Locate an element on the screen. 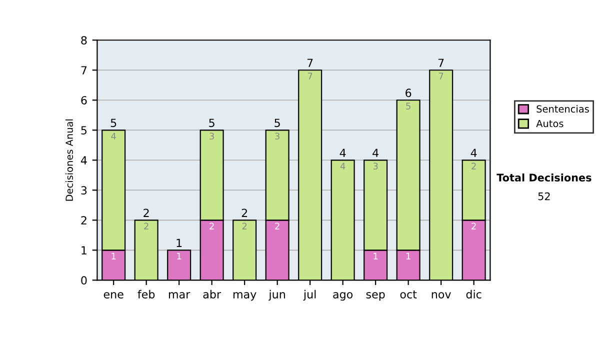  x-tick-label: mar is located at coordinates (179, 295).